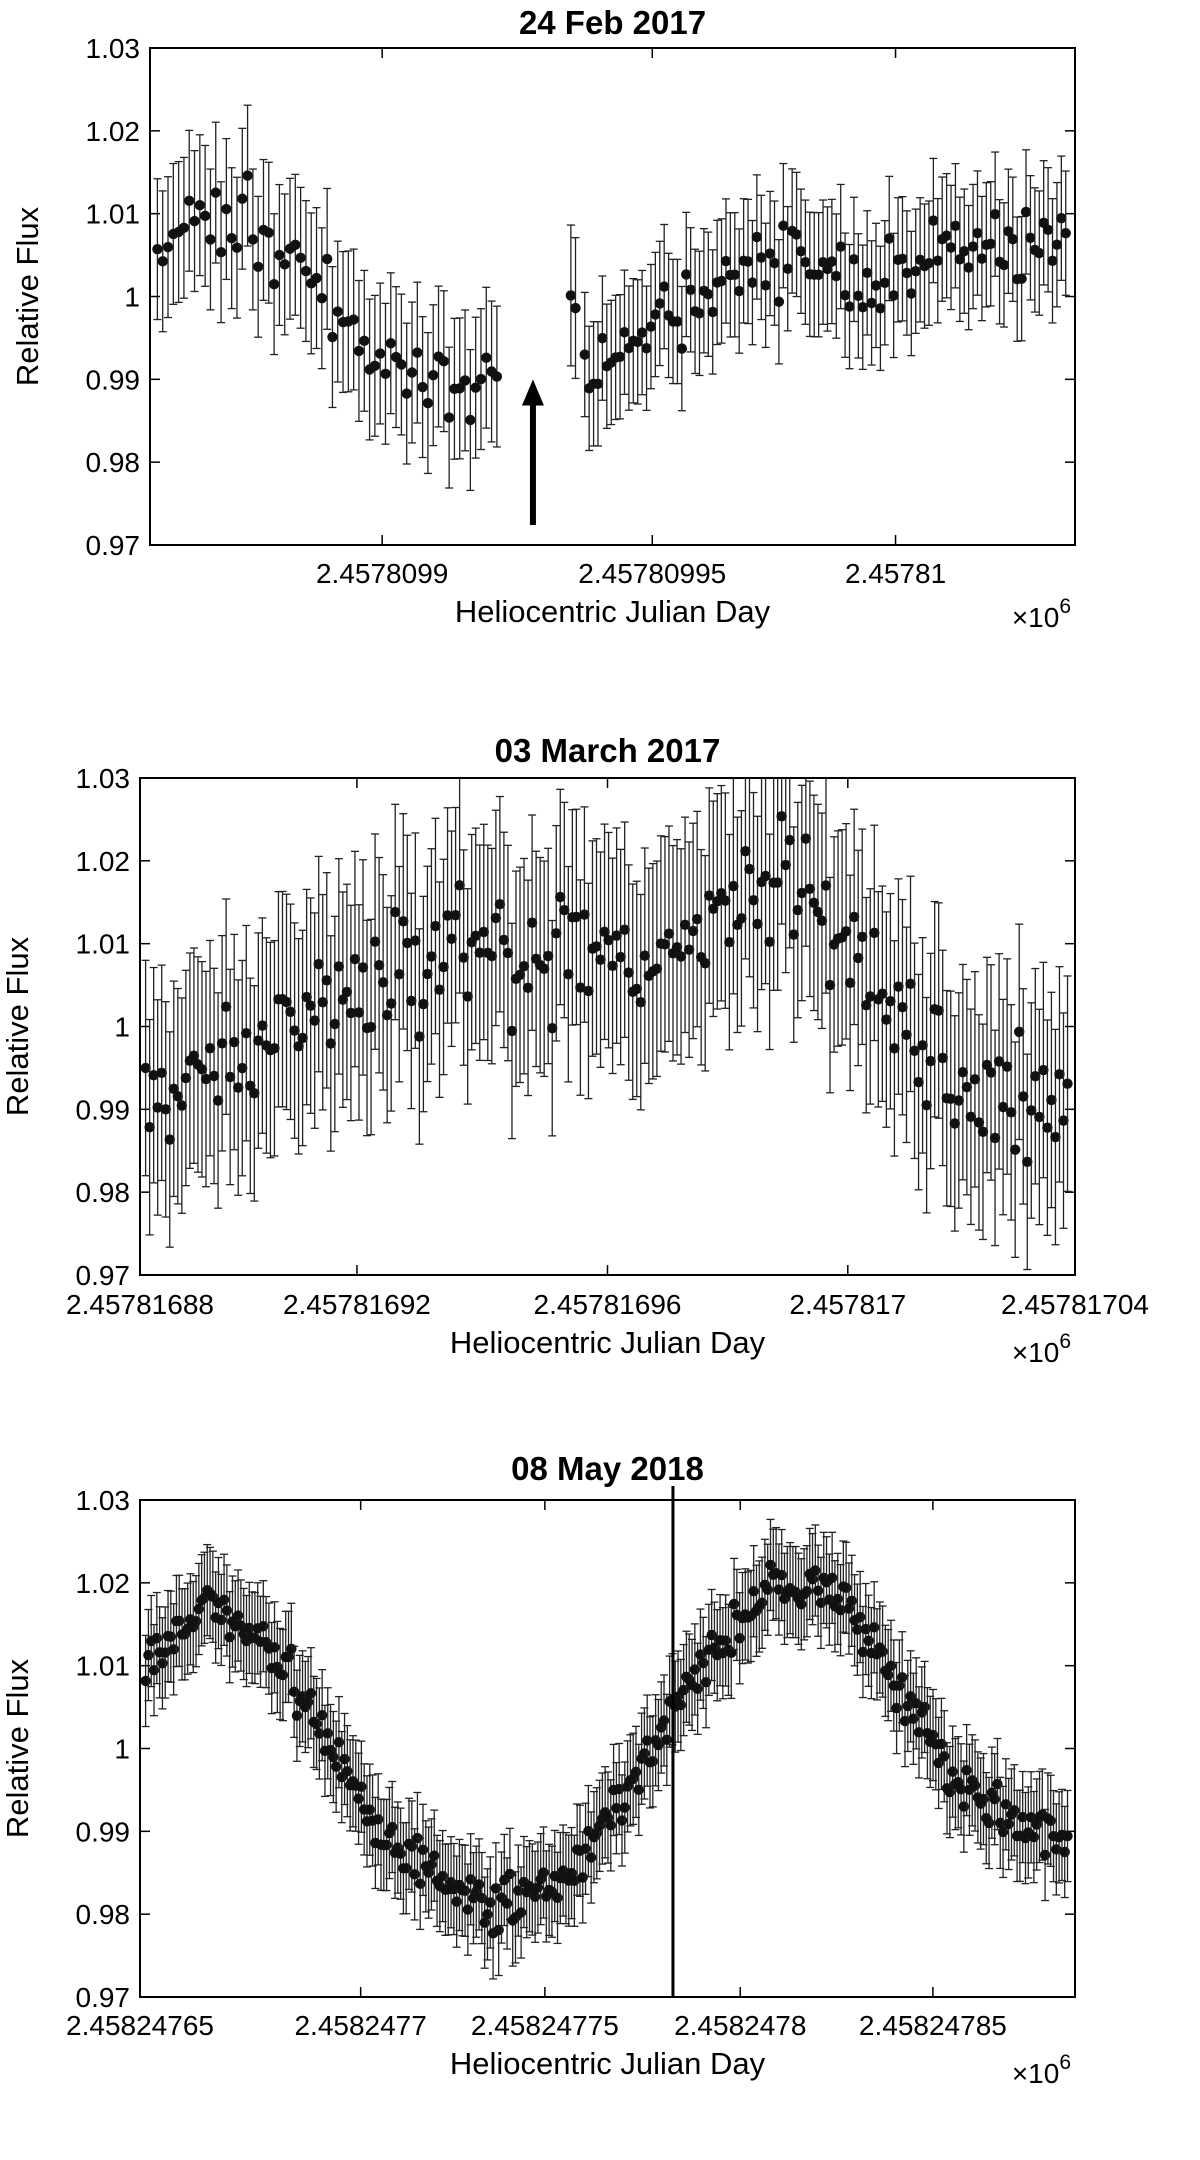 The height and width of the screenshot is (2160, 1200). Describe the element at coordinates (140, 1304) in the screenshot. I see `x-tick-label: 2.45781688` at that location.